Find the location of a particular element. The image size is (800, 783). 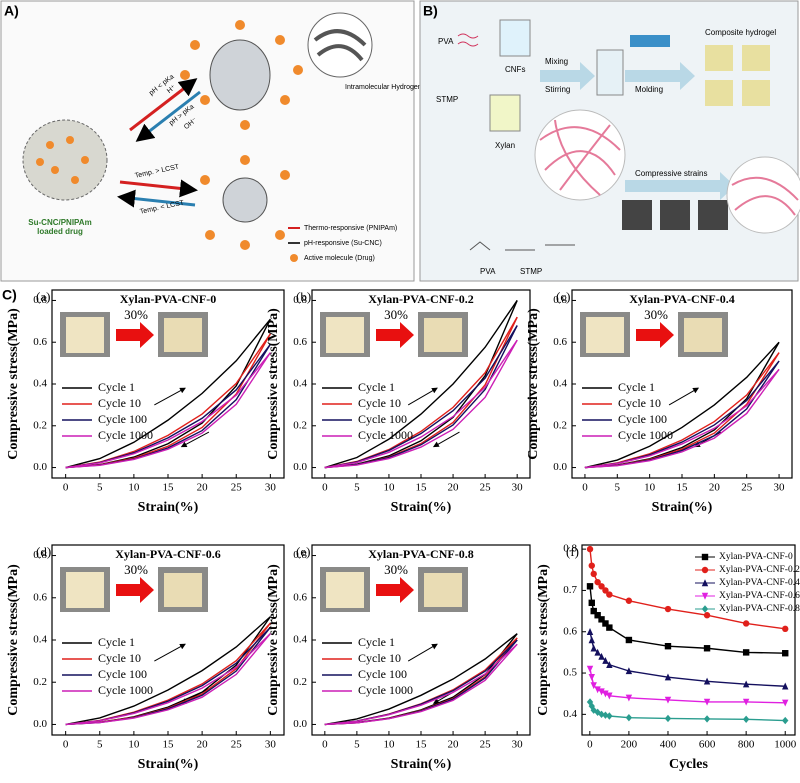

y-tick-label: 0.7 is located at coordinates (570, 590).